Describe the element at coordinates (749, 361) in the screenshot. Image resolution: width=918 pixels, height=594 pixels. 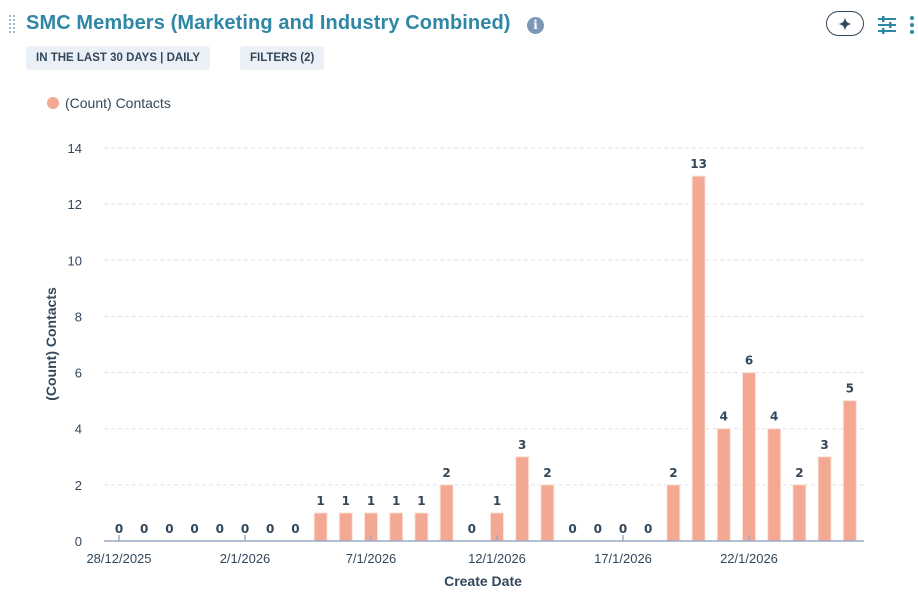
I see `data-label: 6` at that location.